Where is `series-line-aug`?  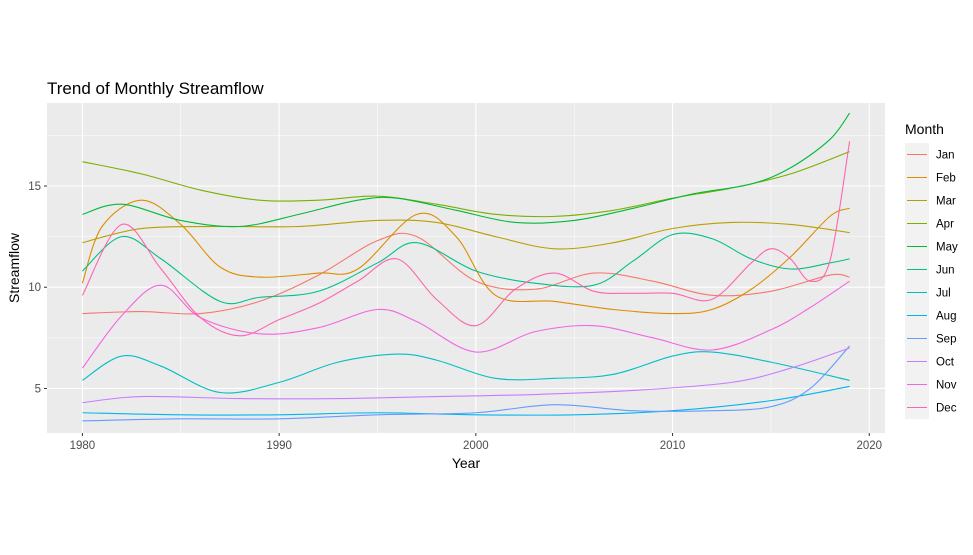 series-line-aug is located at coordinates (466, 400).